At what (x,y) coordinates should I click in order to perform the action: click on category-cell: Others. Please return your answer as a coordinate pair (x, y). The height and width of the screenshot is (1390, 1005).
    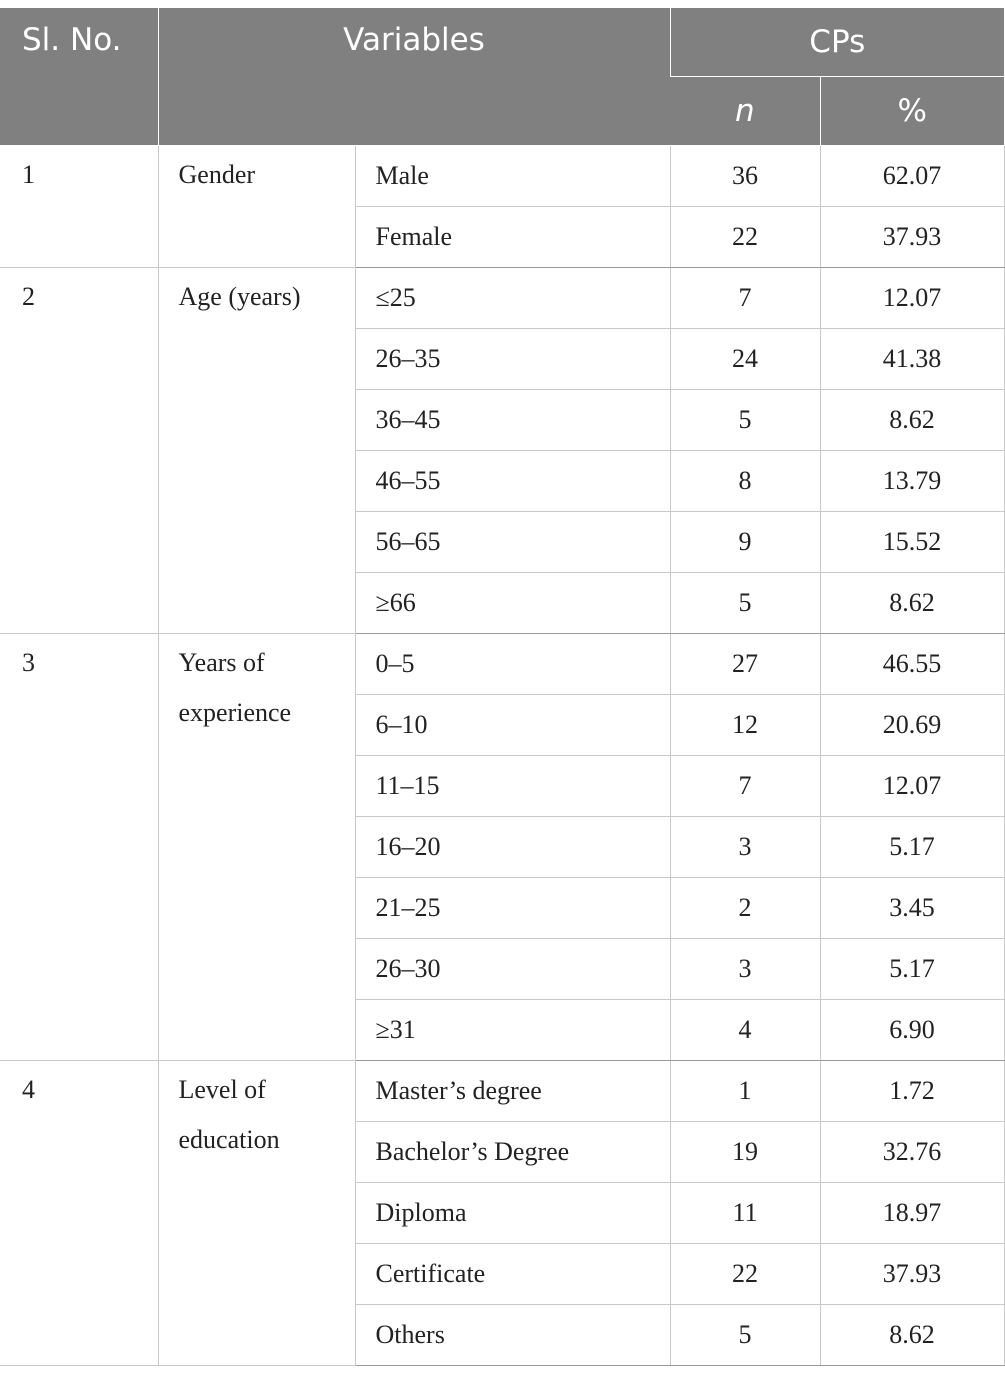
    Looking at the image, I should click on (513, 1335).